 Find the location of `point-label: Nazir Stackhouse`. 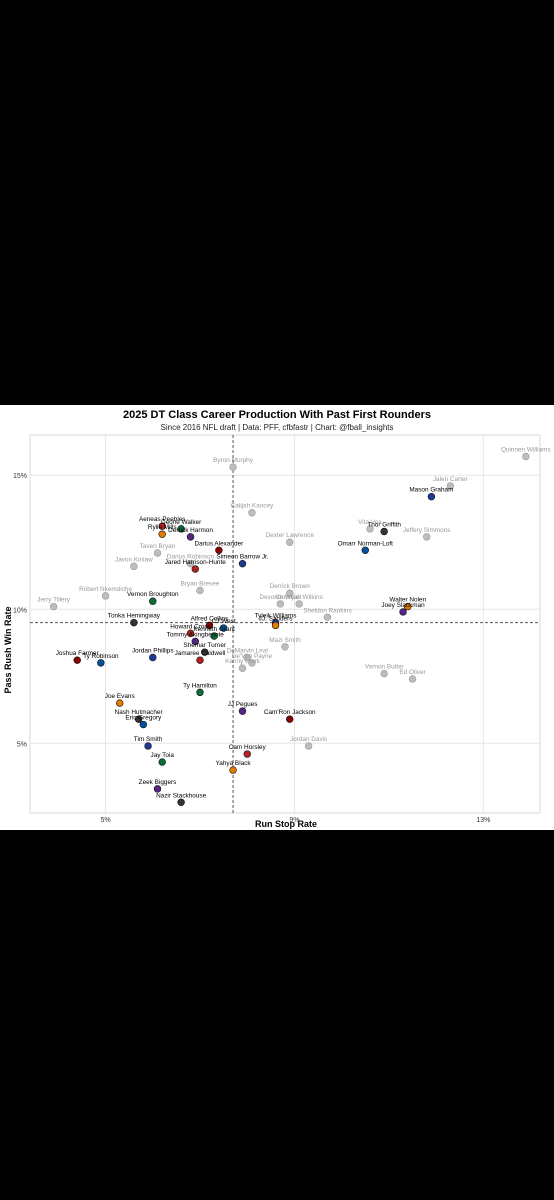

point-label: Nazir Stackhouse is located at coordinates (181, 795).